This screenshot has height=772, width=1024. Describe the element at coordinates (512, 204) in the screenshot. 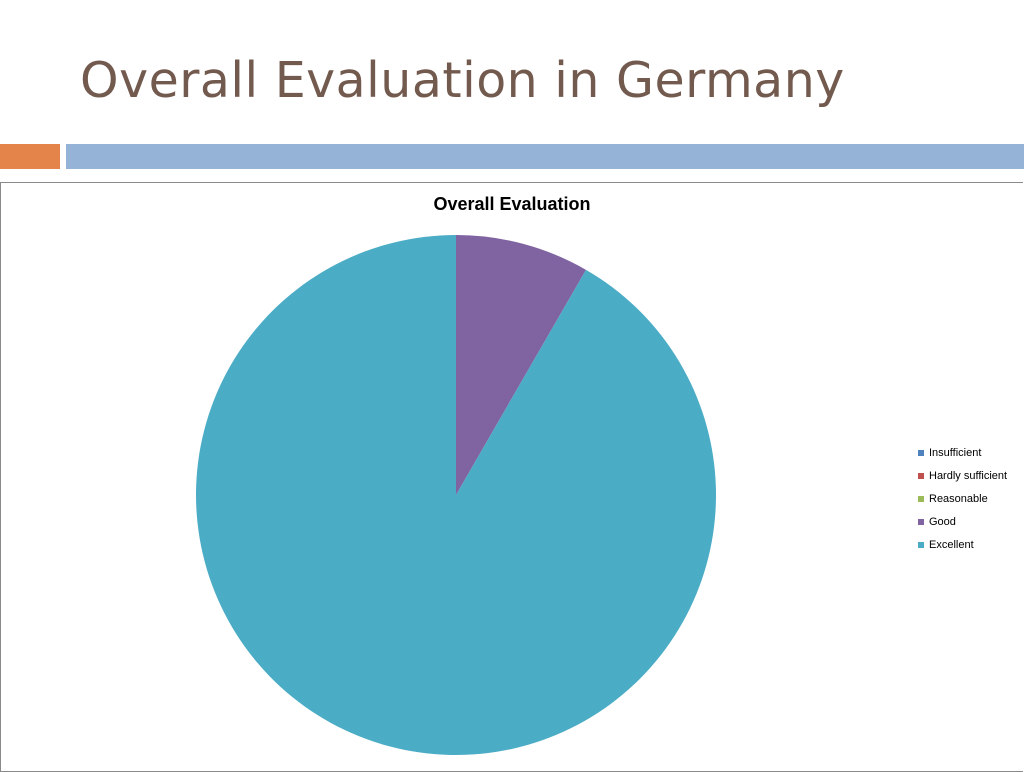

I see `chart-title: Overall Evaluation` at that location.